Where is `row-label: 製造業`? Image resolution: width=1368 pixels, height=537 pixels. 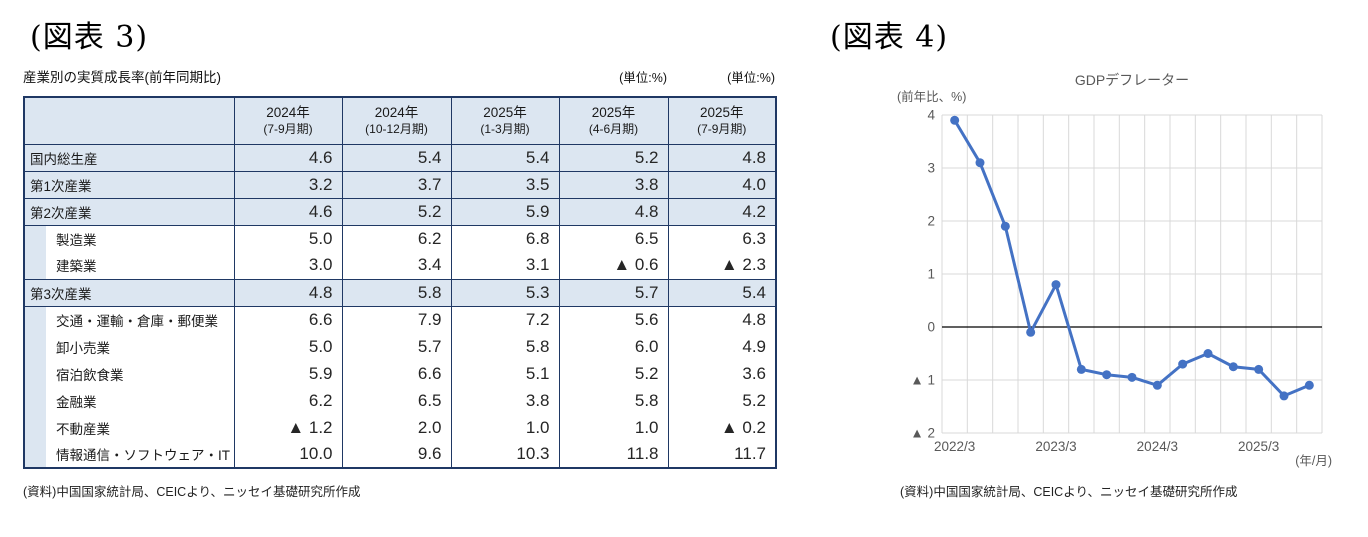 row-label: 製造業 is located at coordinates (129, 238).